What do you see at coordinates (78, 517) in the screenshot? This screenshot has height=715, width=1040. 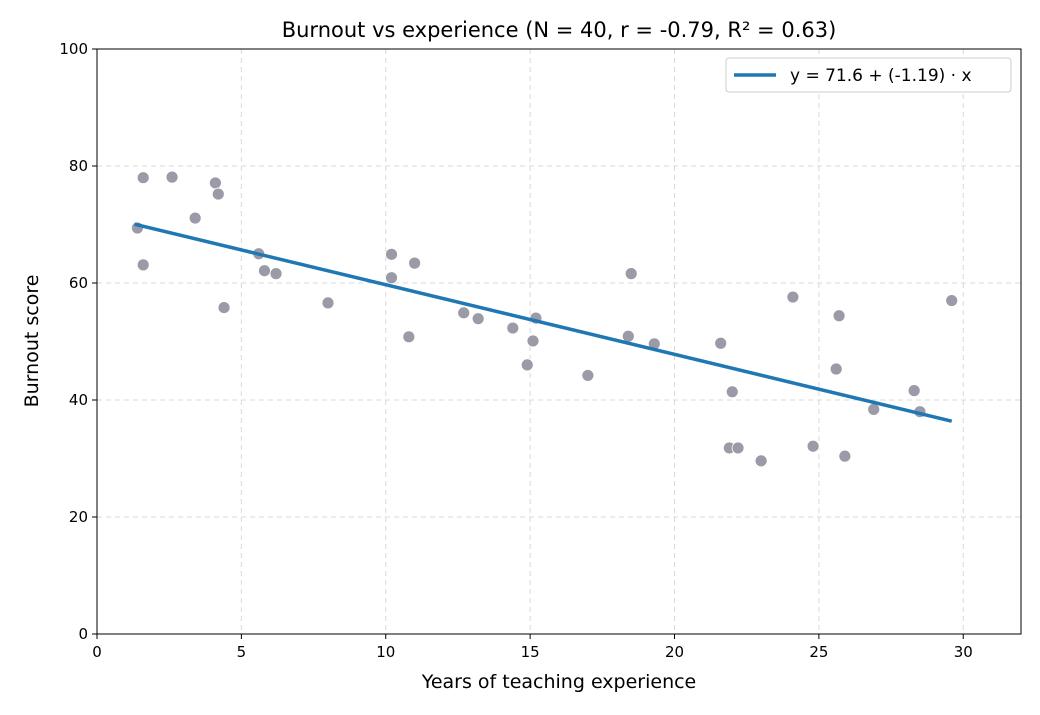 I see `y-tick-label: 20` at bounding box center [78, 517].